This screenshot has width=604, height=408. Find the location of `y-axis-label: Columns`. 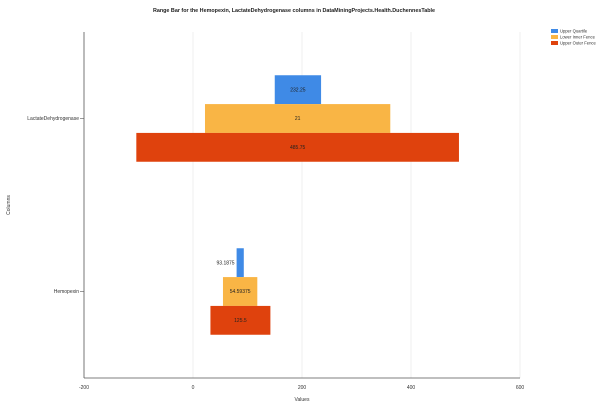

y-axis-label: Columns is located at coordinates (9, 205).